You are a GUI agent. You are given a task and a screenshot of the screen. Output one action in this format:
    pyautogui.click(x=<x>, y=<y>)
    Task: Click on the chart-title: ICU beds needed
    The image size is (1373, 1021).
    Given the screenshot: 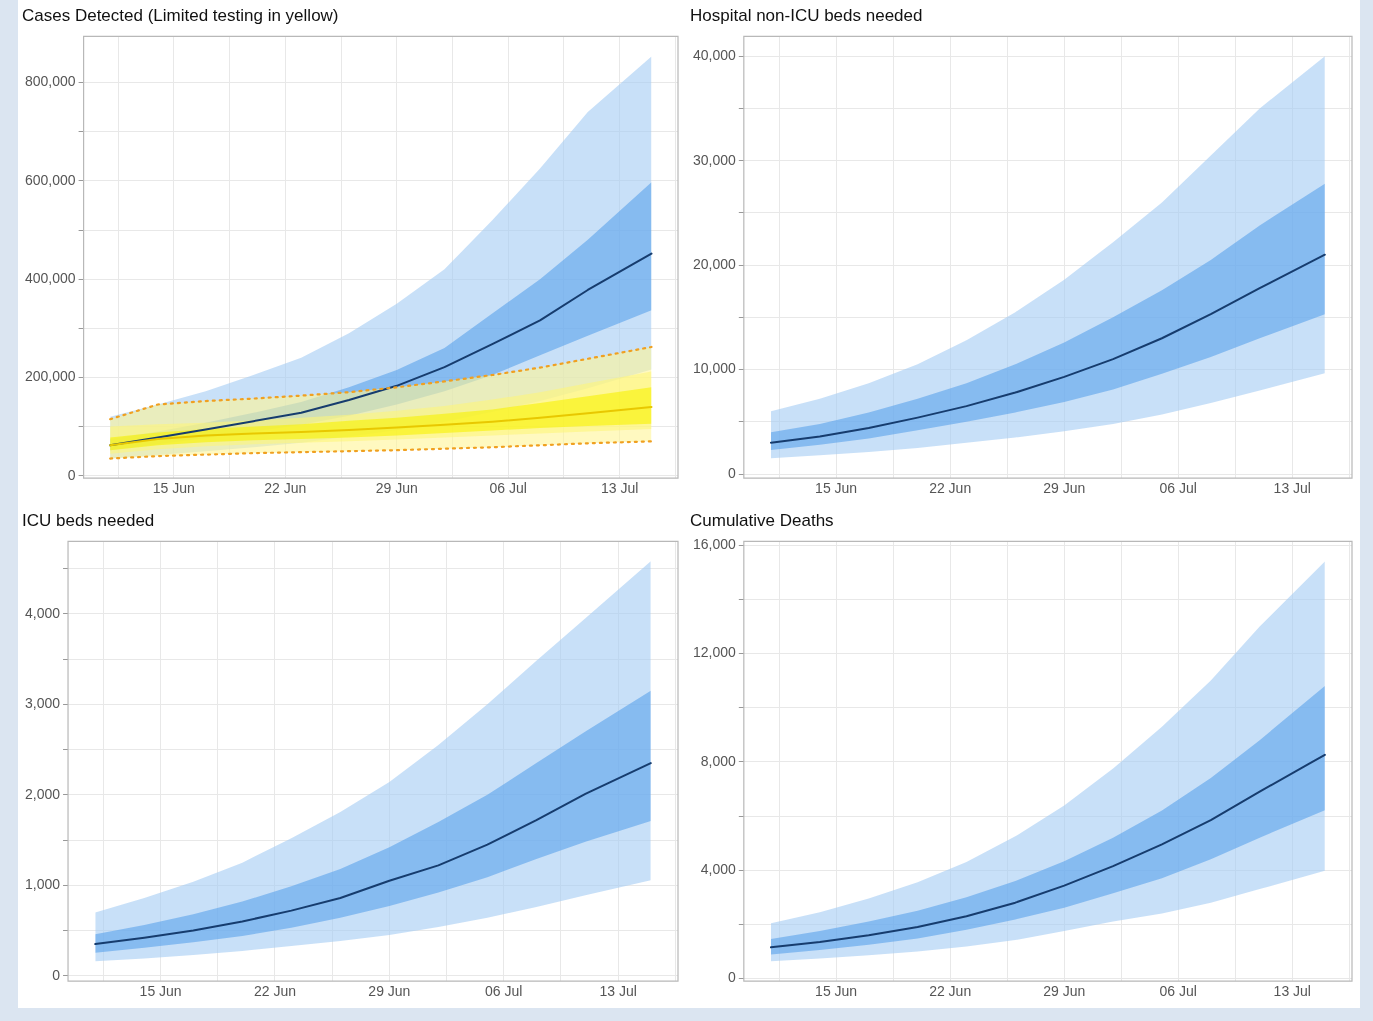 What is the action you would take?
    pyautogui.click(x=88, y=520)
    